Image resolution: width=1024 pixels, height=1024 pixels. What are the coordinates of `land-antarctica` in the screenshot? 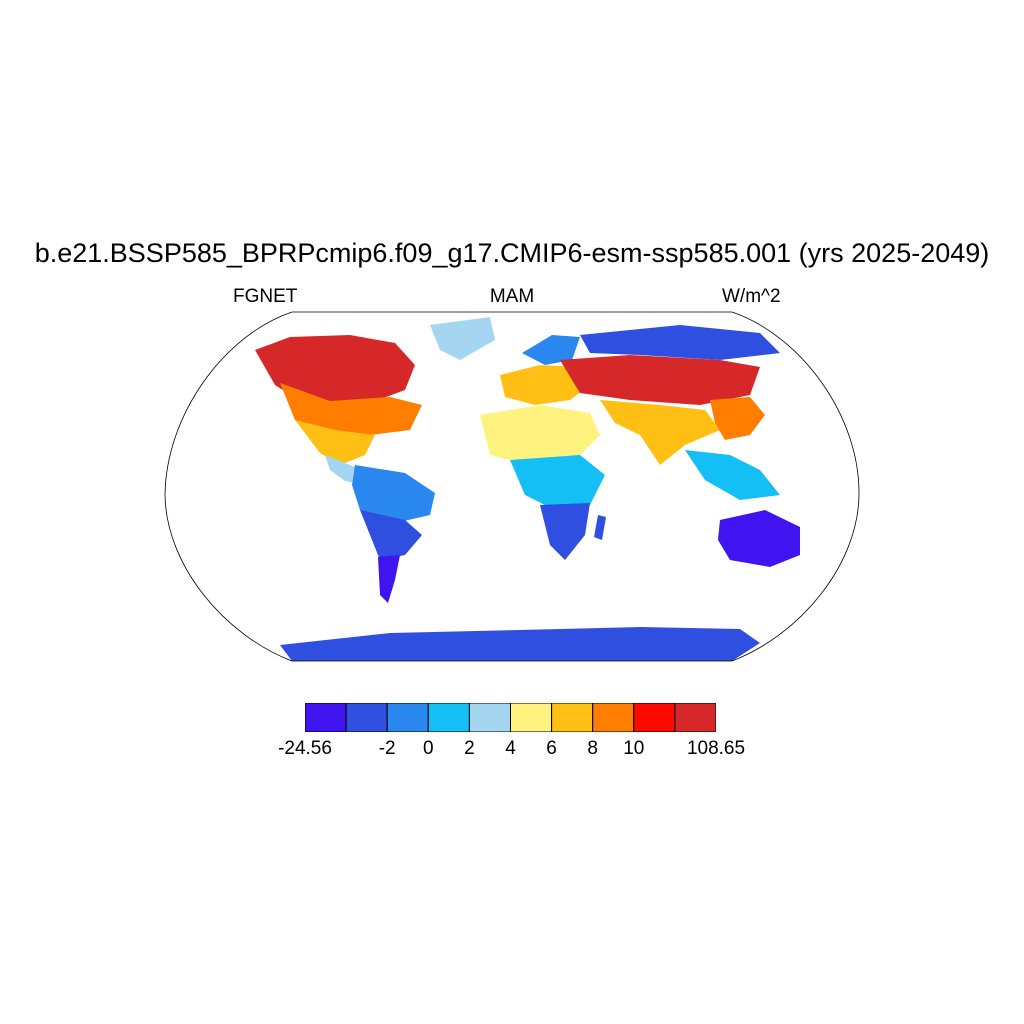 It's located at (520, 644).